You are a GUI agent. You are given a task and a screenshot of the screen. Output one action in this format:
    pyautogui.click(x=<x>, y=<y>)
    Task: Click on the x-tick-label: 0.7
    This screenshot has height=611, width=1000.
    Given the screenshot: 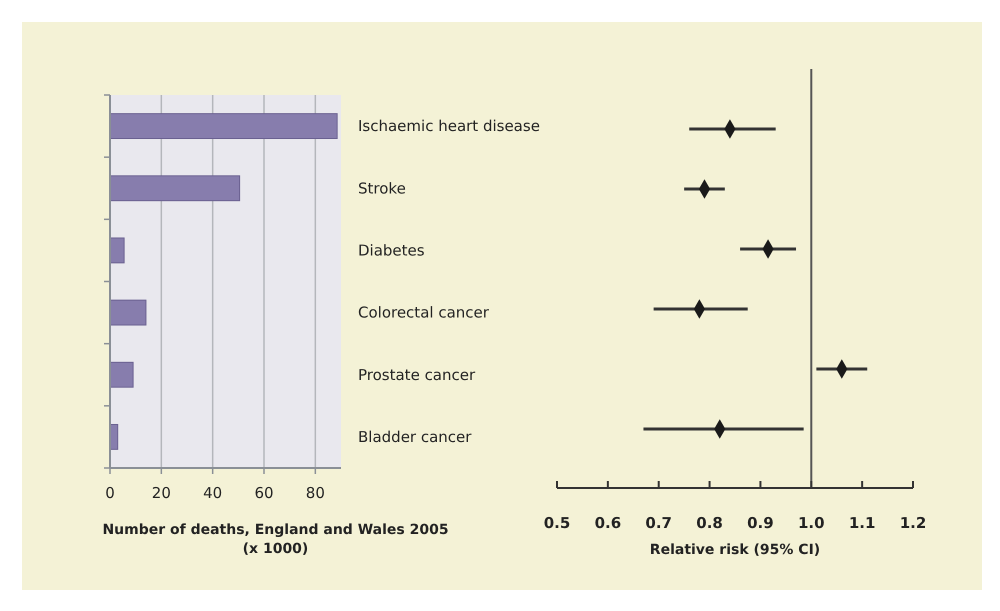 What is the action you would take?
    pyautogui.click(x=658, y=523)
    